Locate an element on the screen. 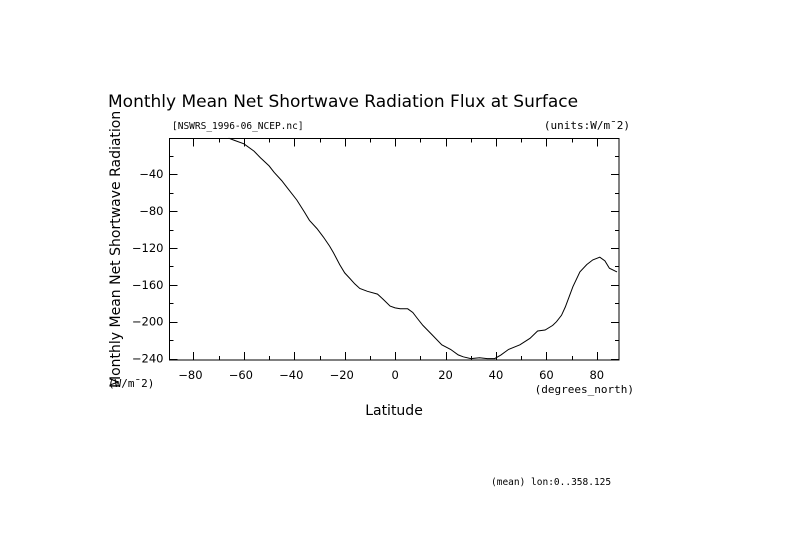 The image size is (789, 558). x-tick-label: 0 is located at coordinates (394, 375).